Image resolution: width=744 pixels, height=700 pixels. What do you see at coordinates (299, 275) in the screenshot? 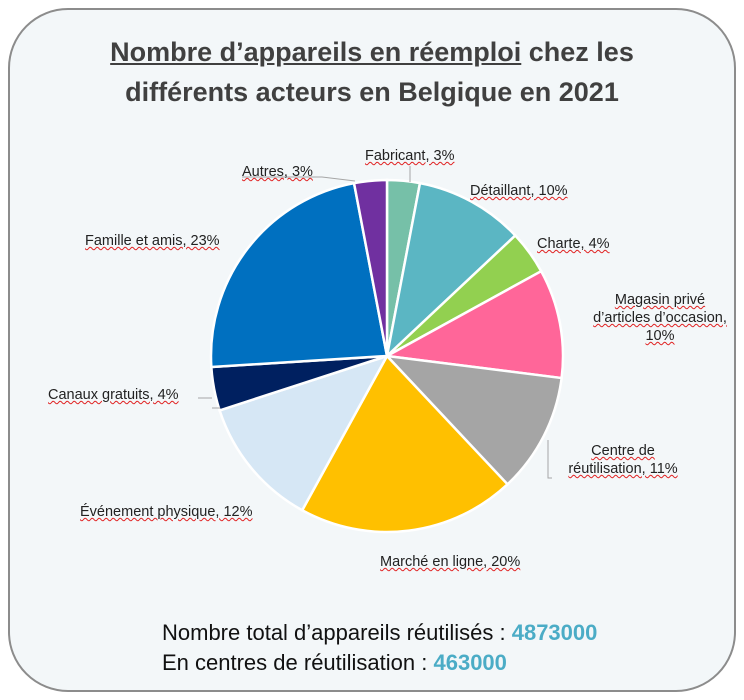
I see `pie-slice-famille-et-amis` at bounding box center [299, 275].